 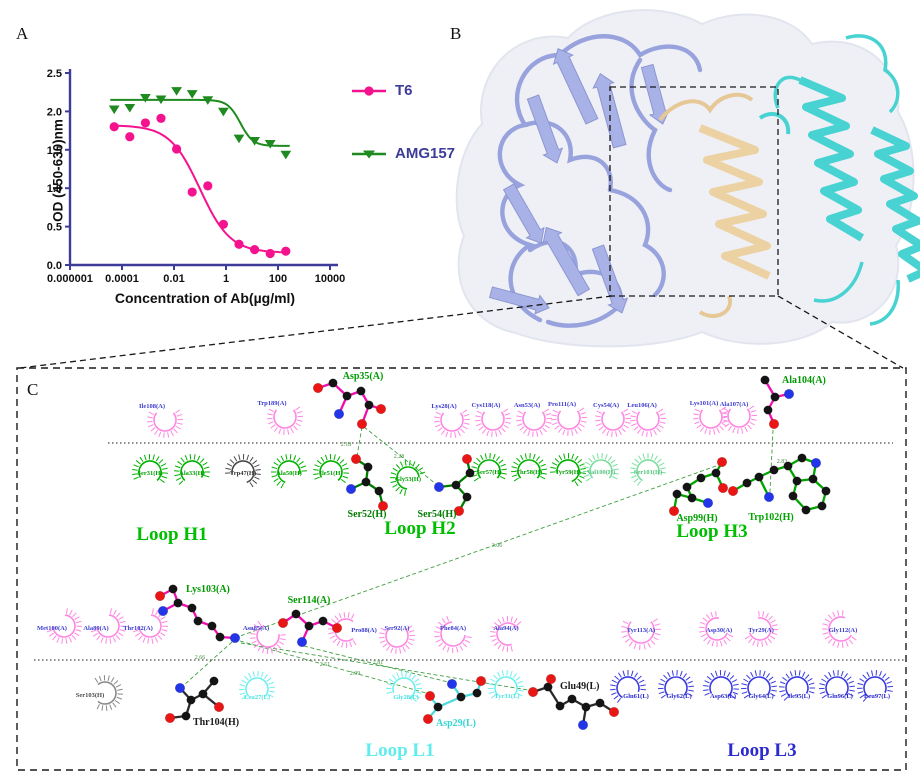 What do you see at coordinates (704, 403) in the screenshot?
I see `residue-arc-label: Lys101(A)` at bounding box center [704, 403].